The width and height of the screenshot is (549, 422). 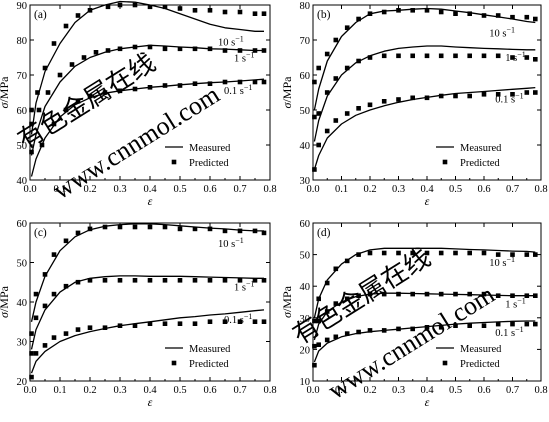 I want to click on y-tick-label: 80, so click(x=22, y=41).